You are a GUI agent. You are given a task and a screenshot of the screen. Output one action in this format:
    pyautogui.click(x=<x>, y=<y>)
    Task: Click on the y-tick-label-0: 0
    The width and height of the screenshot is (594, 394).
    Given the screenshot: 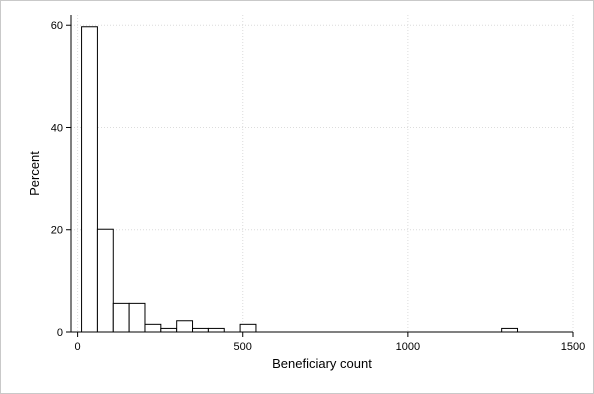 What is the action you would take?
    pyautogui.click(x=60, y=333)
    